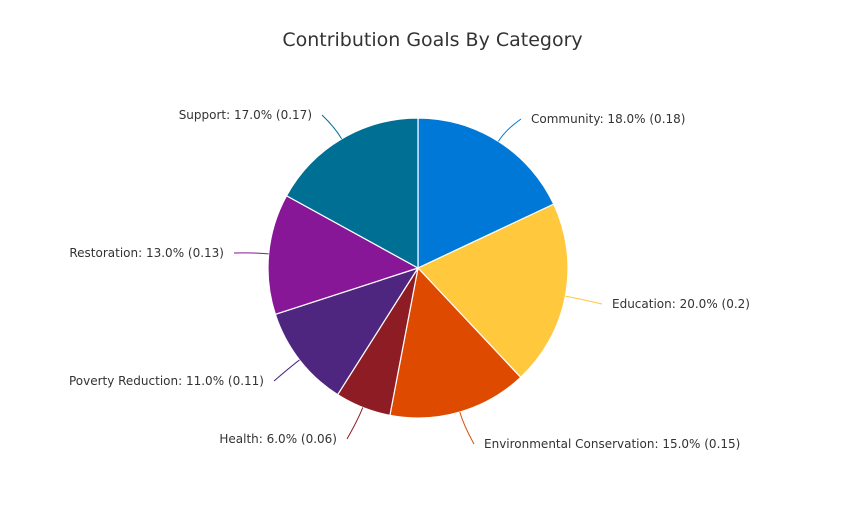 The width and height of the screenshot is (865, 507). I want to click on pie-slice-education, so click(492, 291).